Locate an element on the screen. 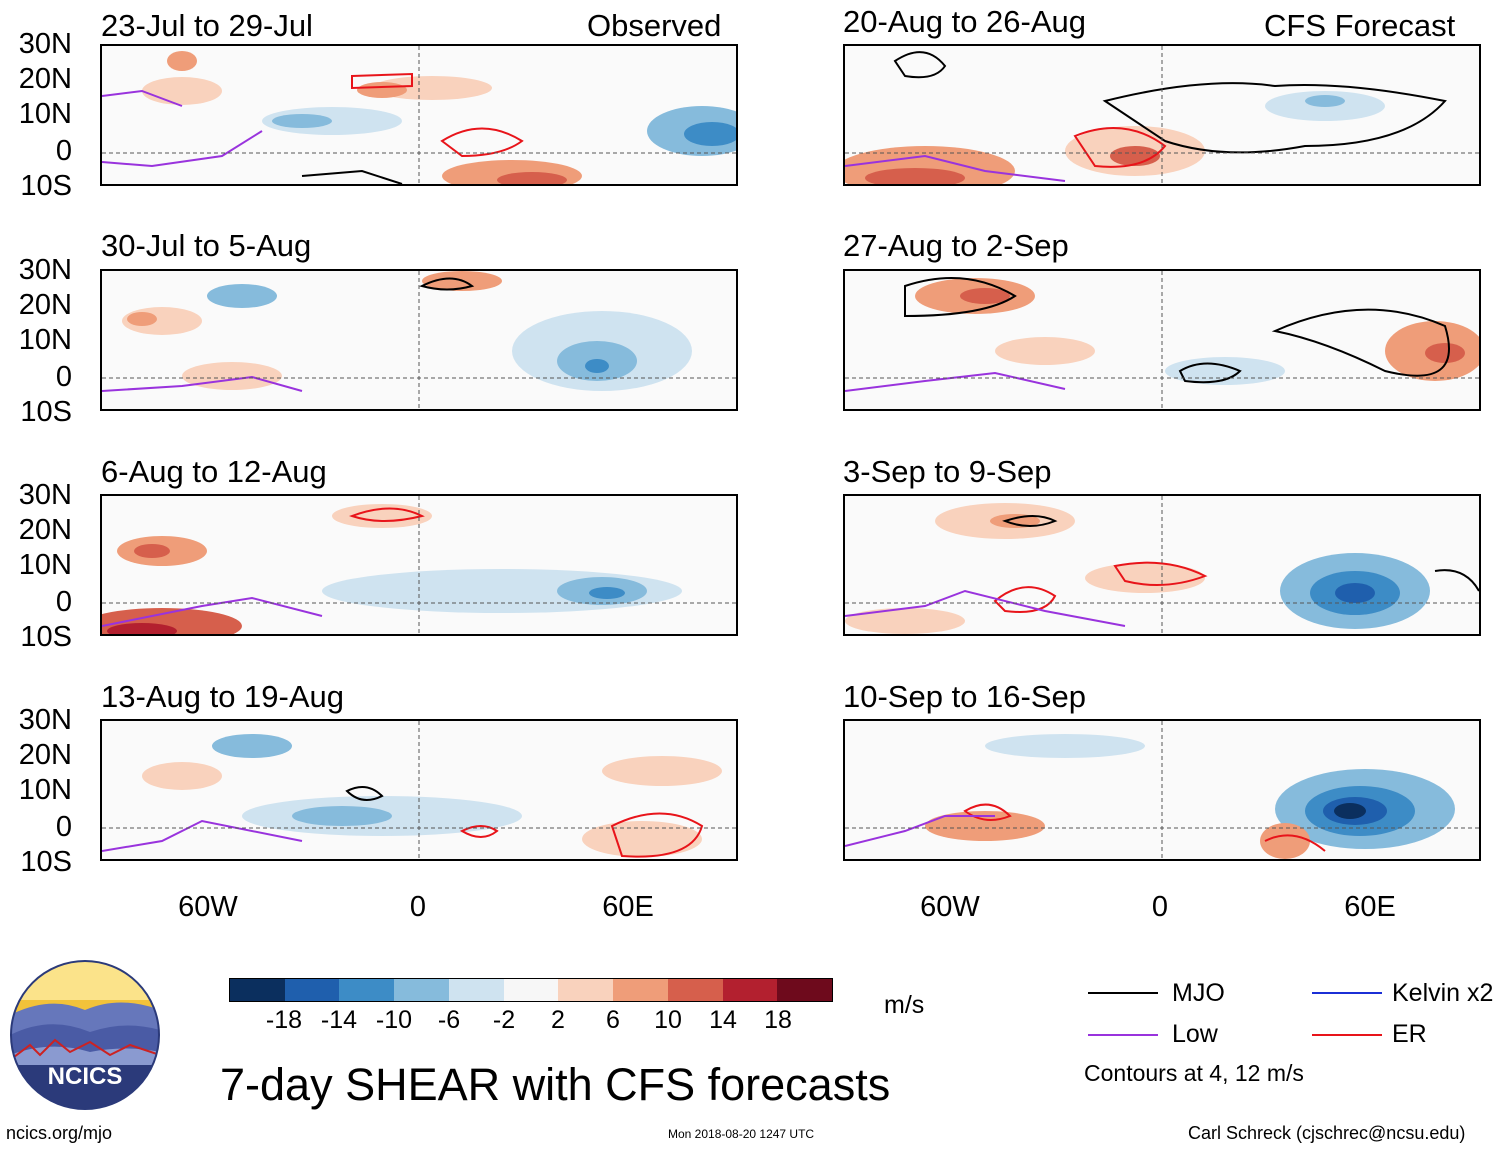  observed-label: Observed is located at coordinates (654, 25).